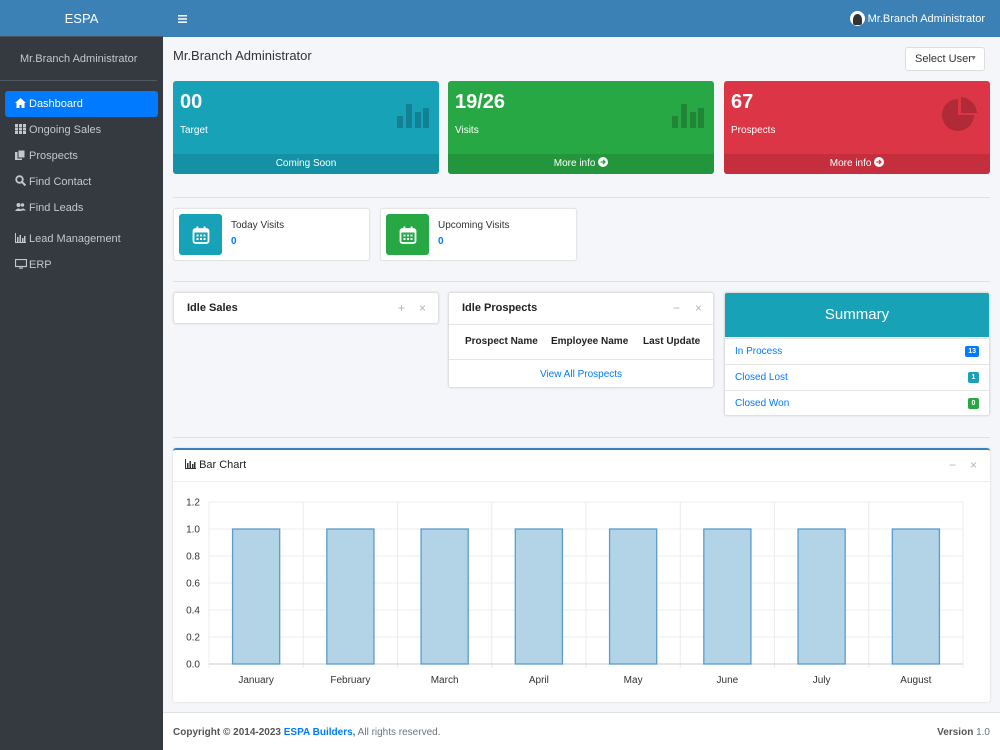 The height and width of the screenshot is (750, 1000). Describe the element at coordinates (973, 403) in the screenshot. I see `count-badge: 0` at that location.